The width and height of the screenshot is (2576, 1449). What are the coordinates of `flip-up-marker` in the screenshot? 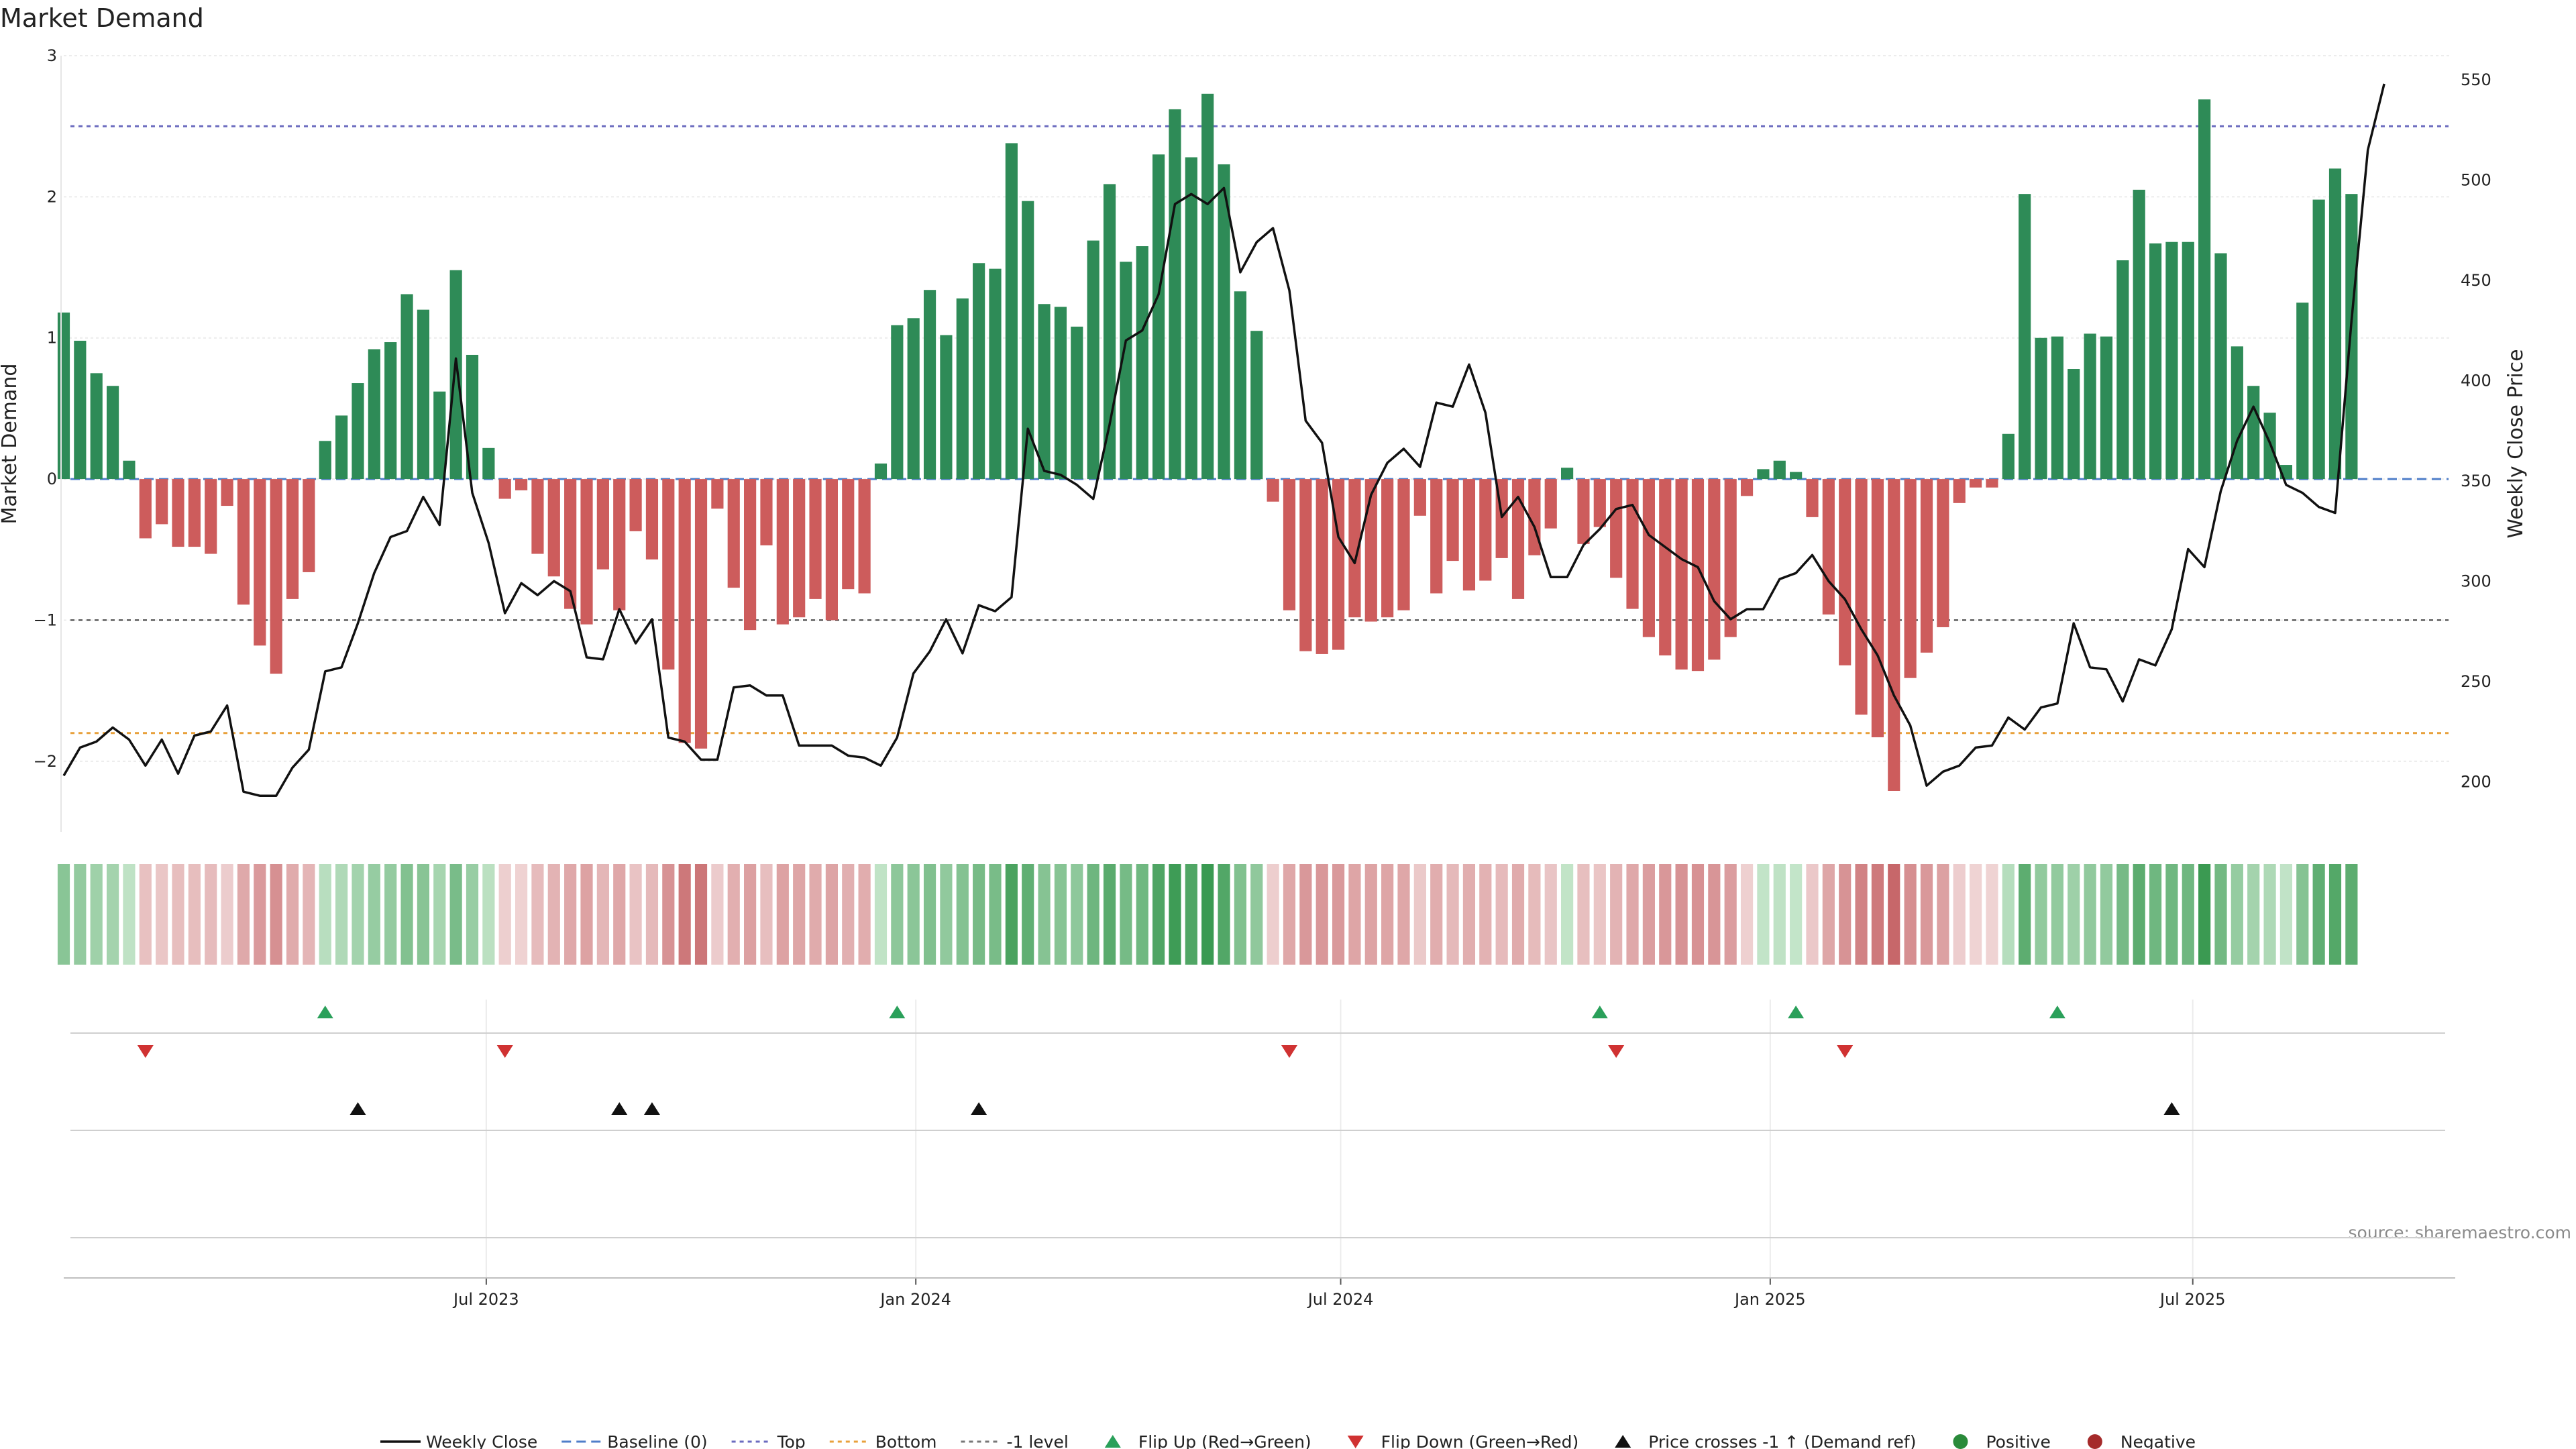 It's located at (325, 1012).